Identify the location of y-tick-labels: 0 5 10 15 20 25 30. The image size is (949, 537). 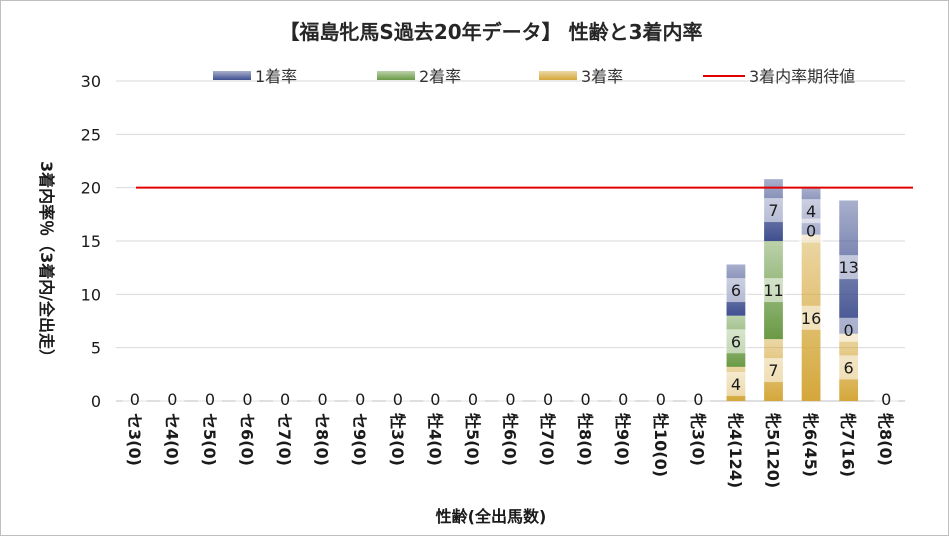
(91, 241).